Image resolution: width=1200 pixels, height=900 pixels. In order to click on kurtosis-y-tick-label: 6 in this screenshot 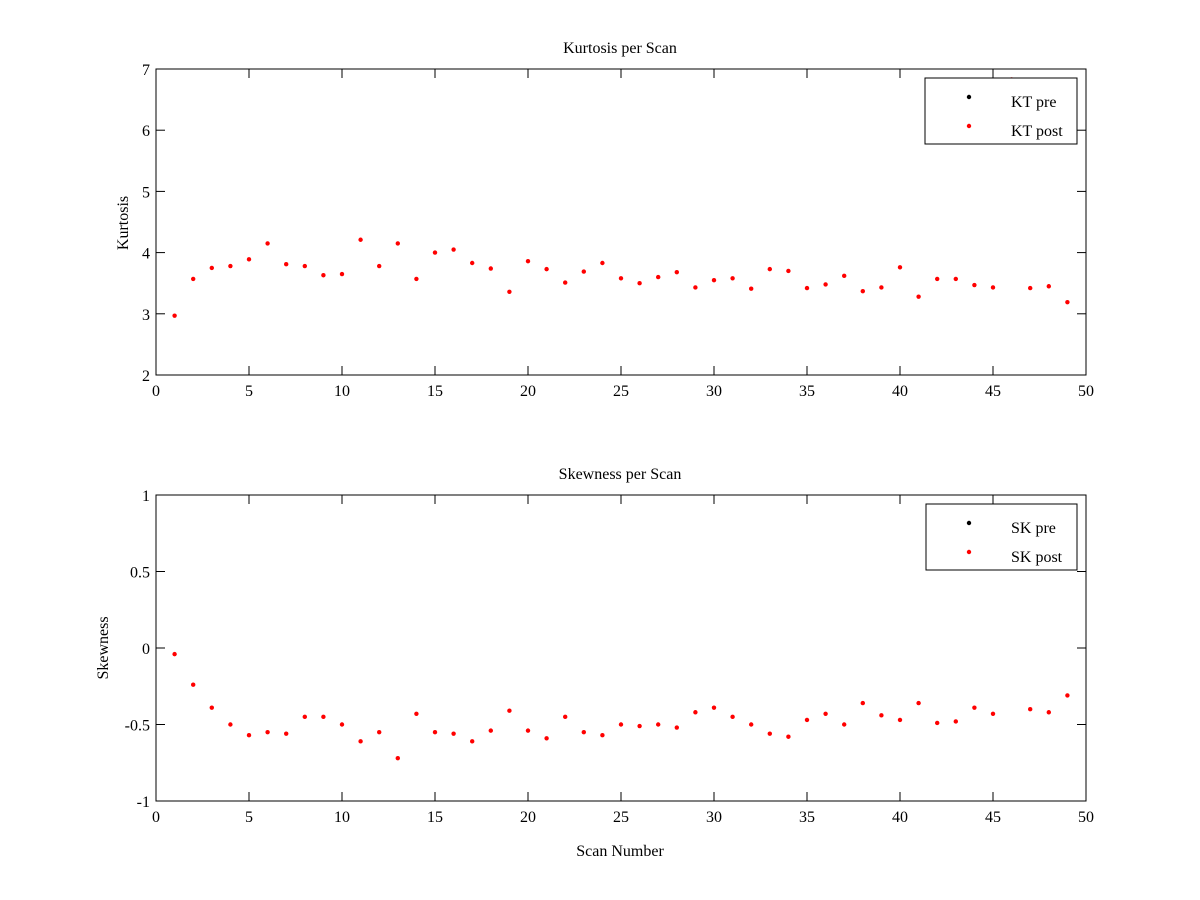, I will do `click(146, 131)`.